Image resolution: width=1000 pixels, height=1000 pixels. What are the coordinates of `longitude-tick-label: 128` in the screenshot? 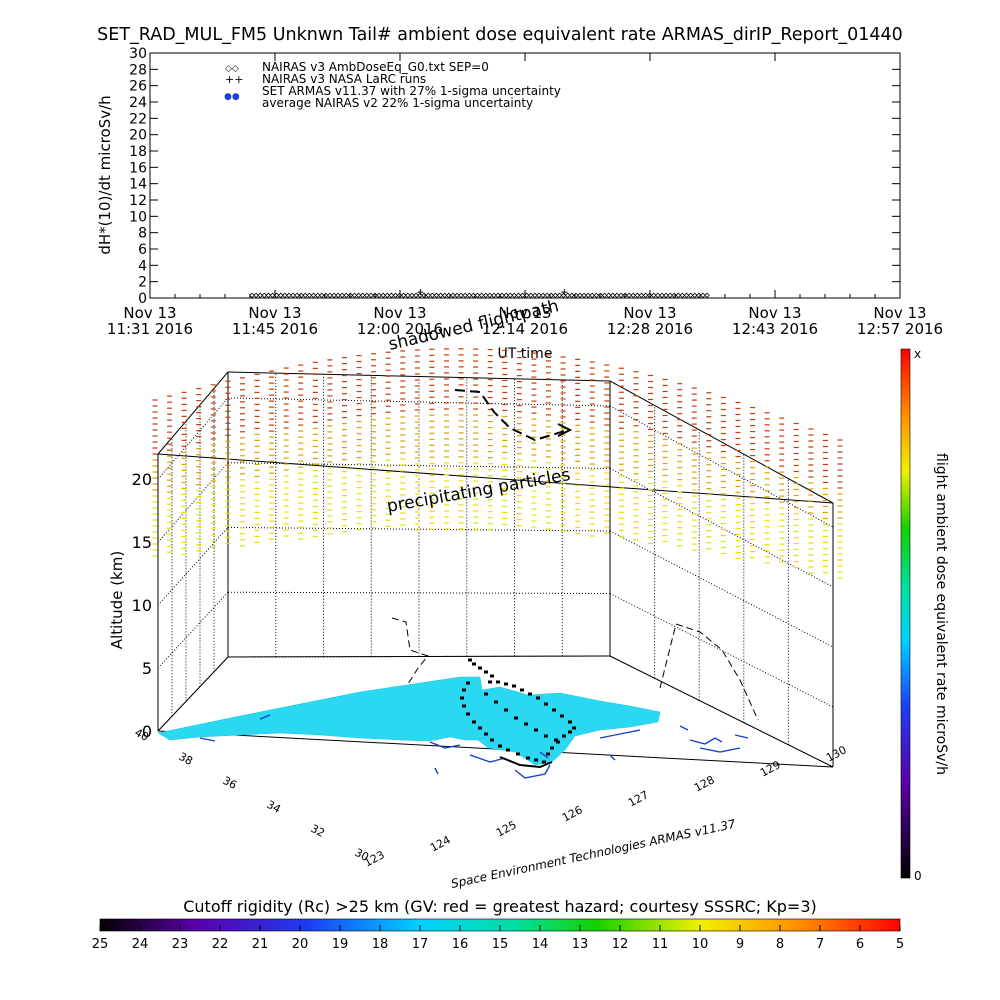 It's located at (704, 783).